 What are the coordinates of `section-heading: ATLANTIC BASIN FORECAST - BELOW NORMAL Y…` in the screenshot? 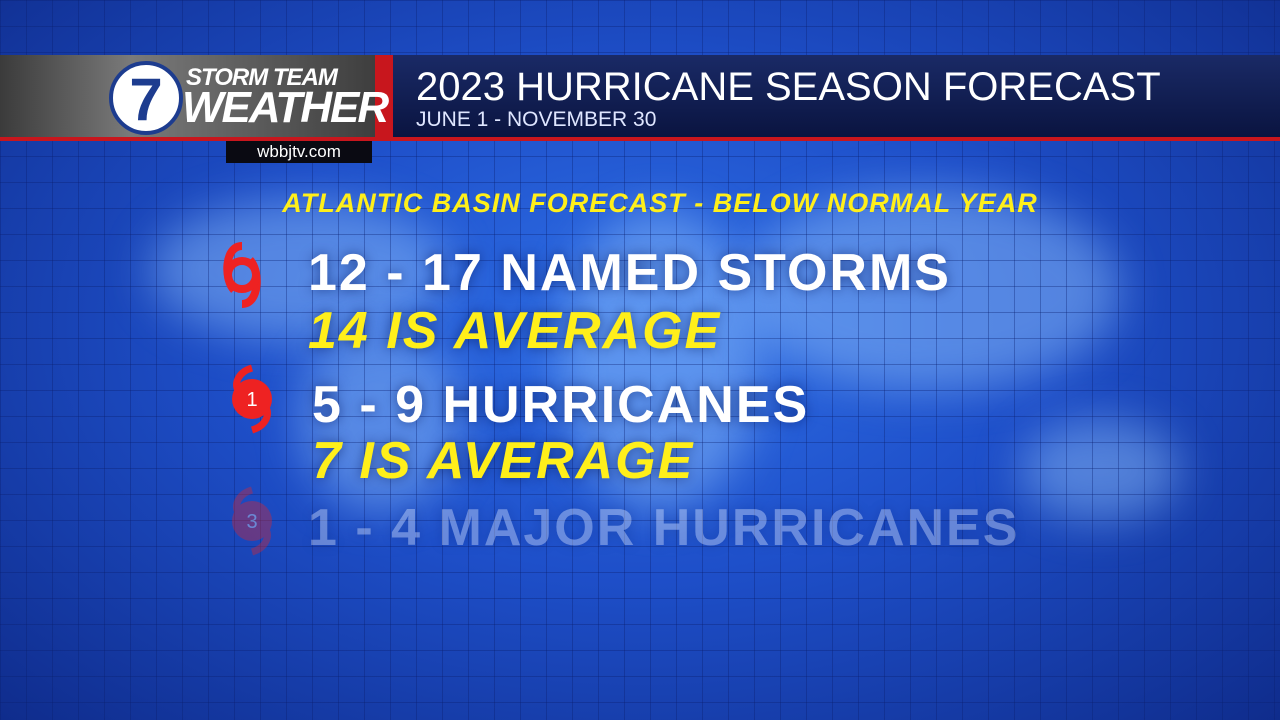 It's located at (660, 203).